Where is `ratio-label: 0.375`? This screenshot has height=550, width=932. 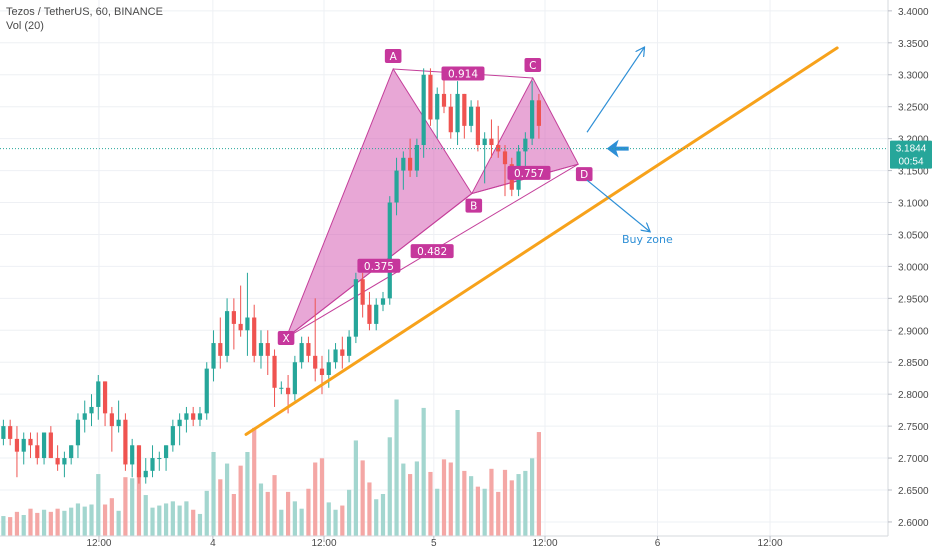
ratio-label: 0.375 is located at coordinates (379, 267).